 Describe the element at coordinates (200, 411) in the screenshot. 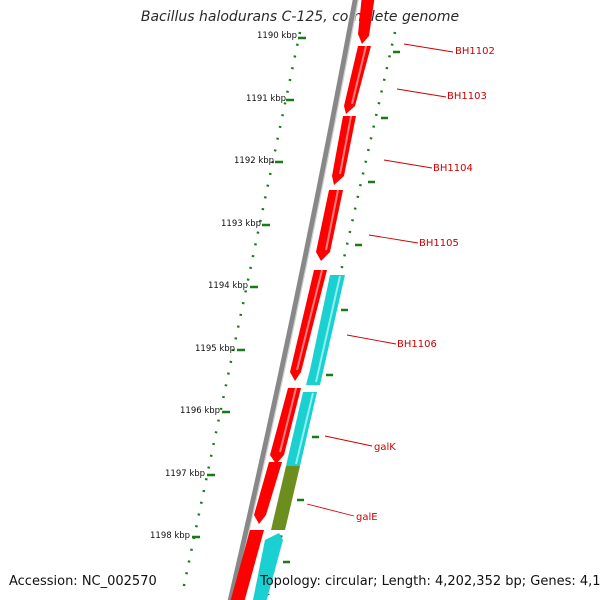

I see `ruler-label: 1196 kbp` at that location.